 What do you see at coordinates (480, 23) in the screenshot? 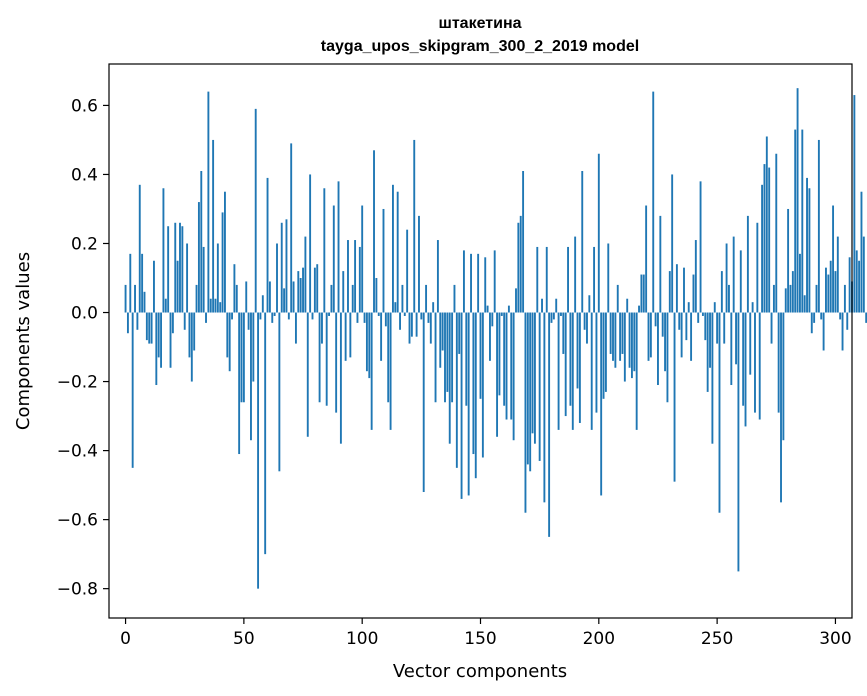
I see `chart-title: штакетина` at bounding box center [480, 23].